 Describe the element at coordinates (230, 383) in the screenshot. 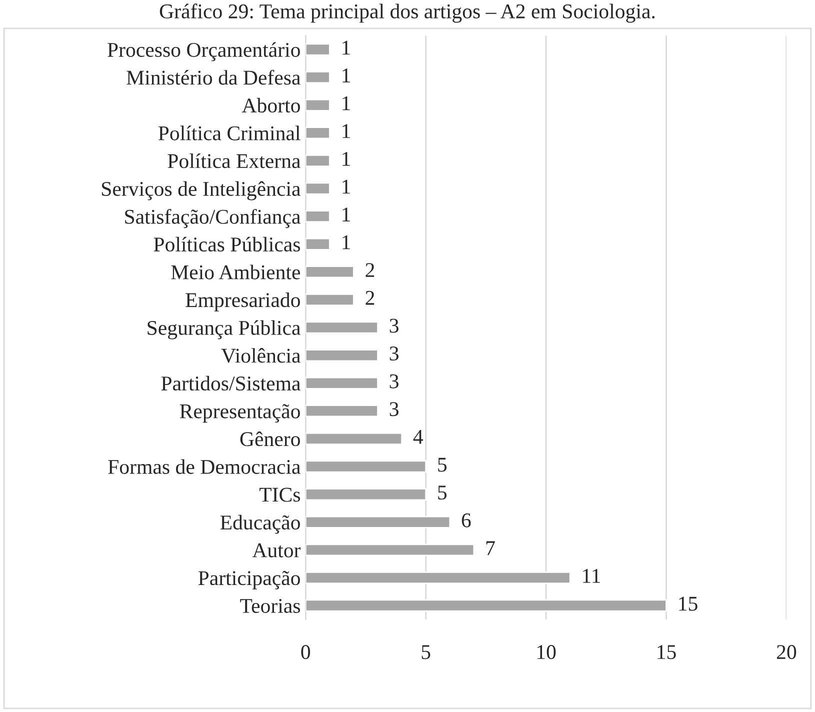

I see `y-tick-label: Partidos/Sistema` at that location.